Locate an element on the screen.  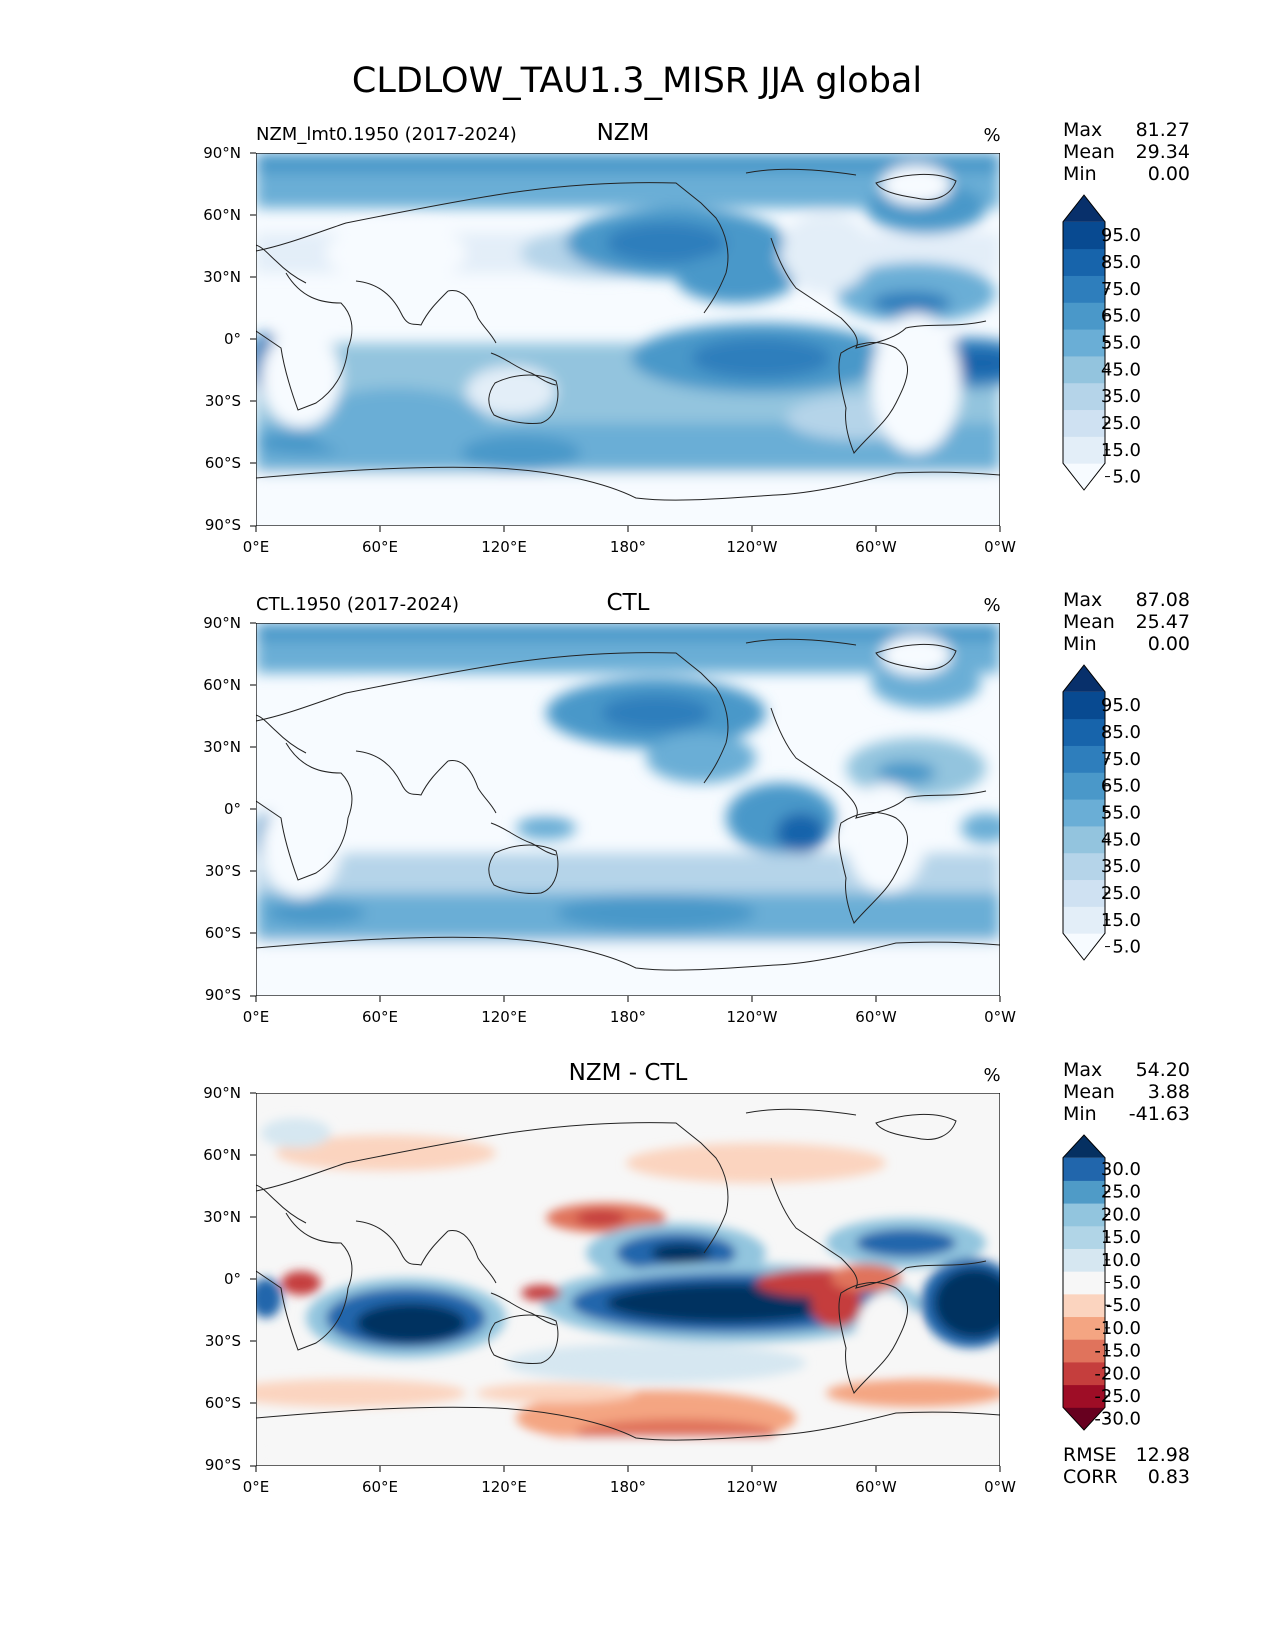
colorbar-tick-label: 45.0 is located at coordinates (1121, 839).